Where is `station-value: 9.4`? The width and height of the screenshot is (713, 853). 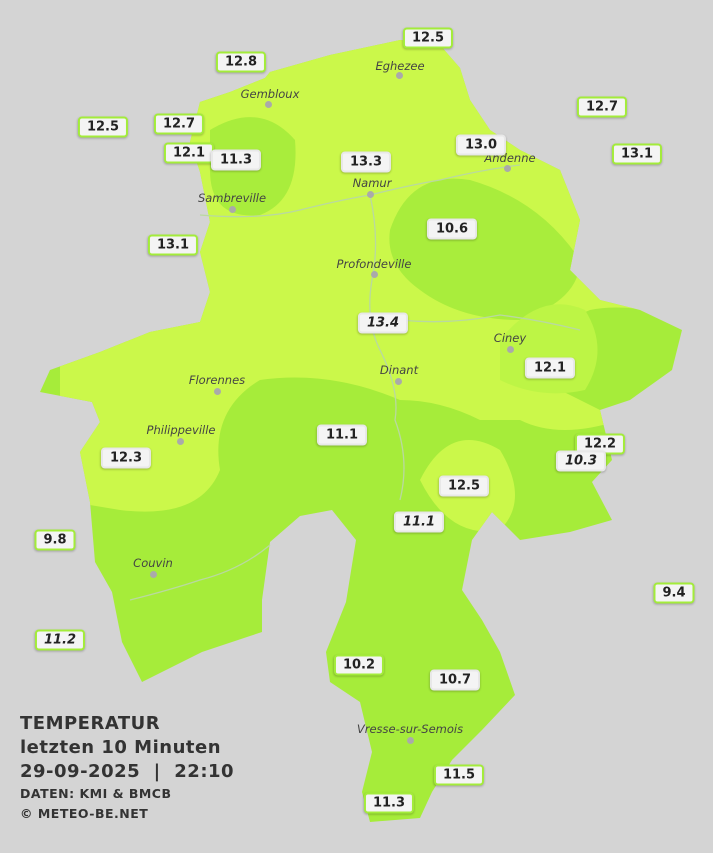
station-value: 9.4 is located at coordinates (674, 593).